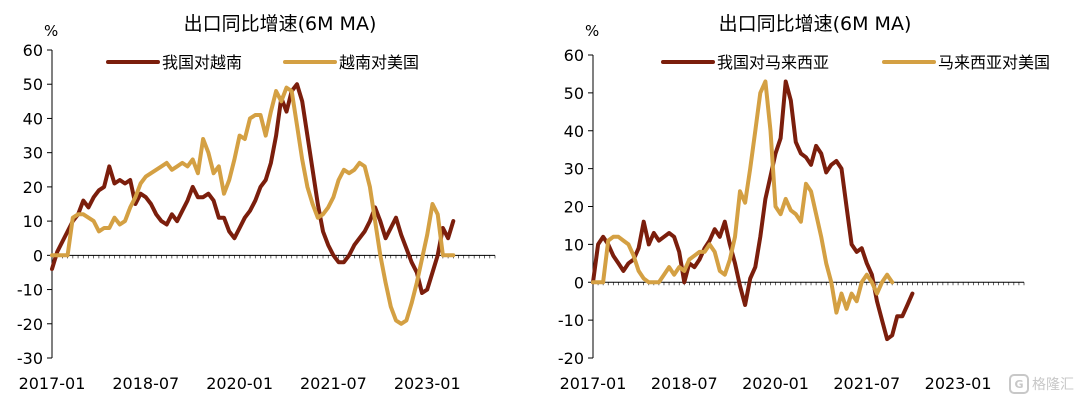 The image size is (1080, 406). Describe the element at coordinates (239, 383) in the screenshot. I see `chart1-x-tick-label: 2020-01` at that location.